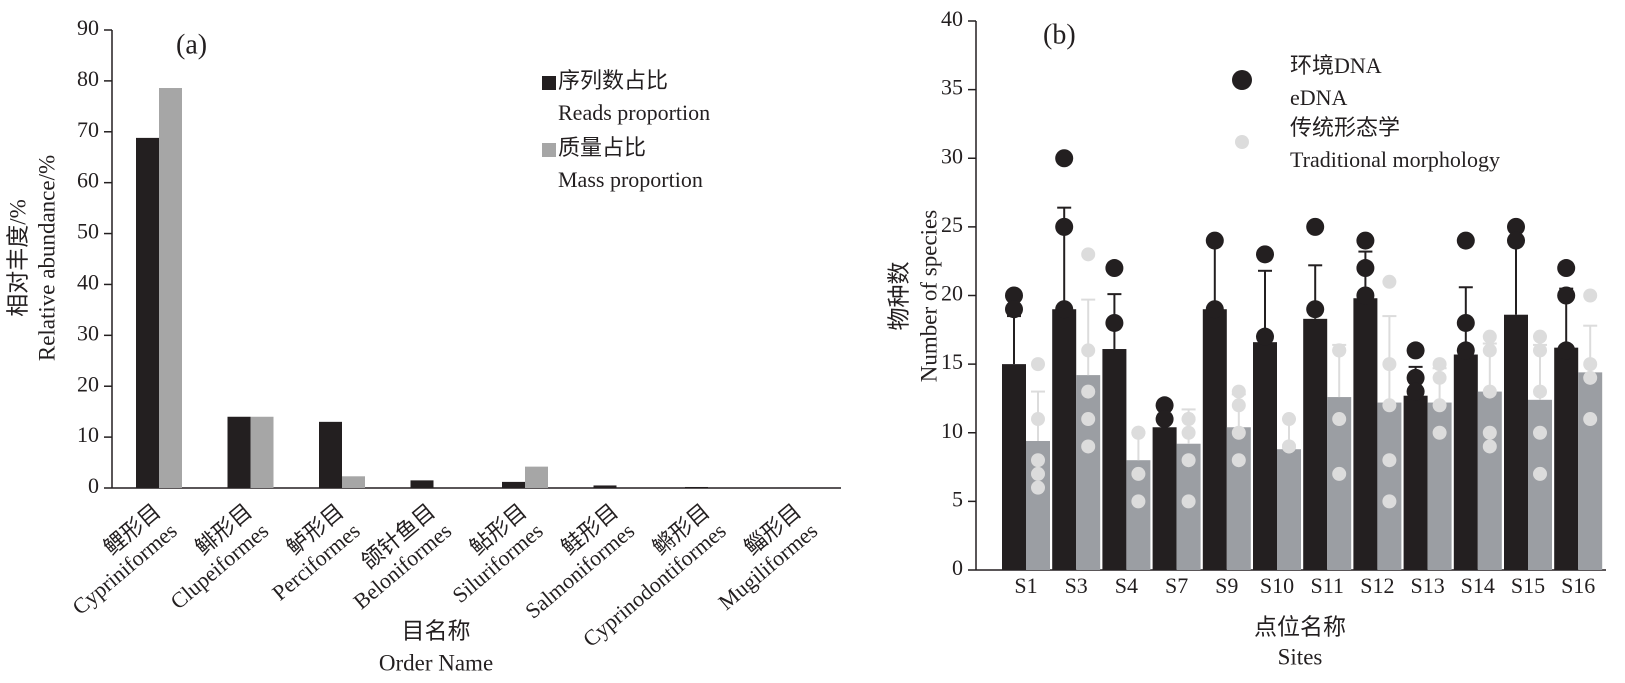  Describe the element at coordinates (1076, 585) in the screenshot. I see `x-tick-label: S3` at that location.